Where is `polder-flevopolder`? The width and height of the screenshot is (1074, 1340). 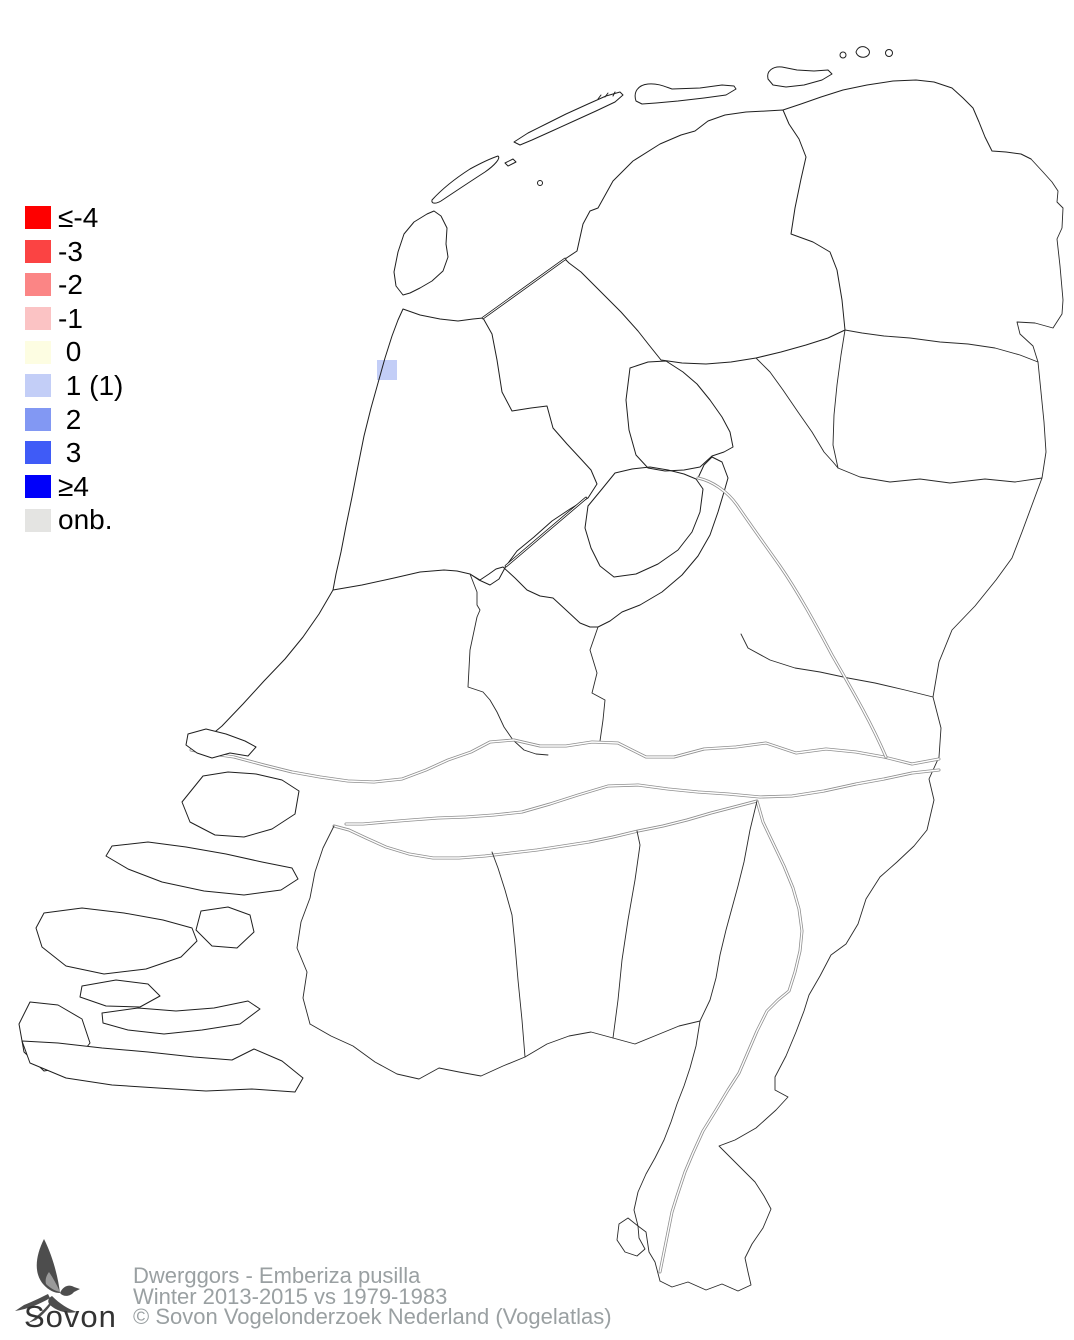 polder-flevopolder is located at coordinates (644, 522).